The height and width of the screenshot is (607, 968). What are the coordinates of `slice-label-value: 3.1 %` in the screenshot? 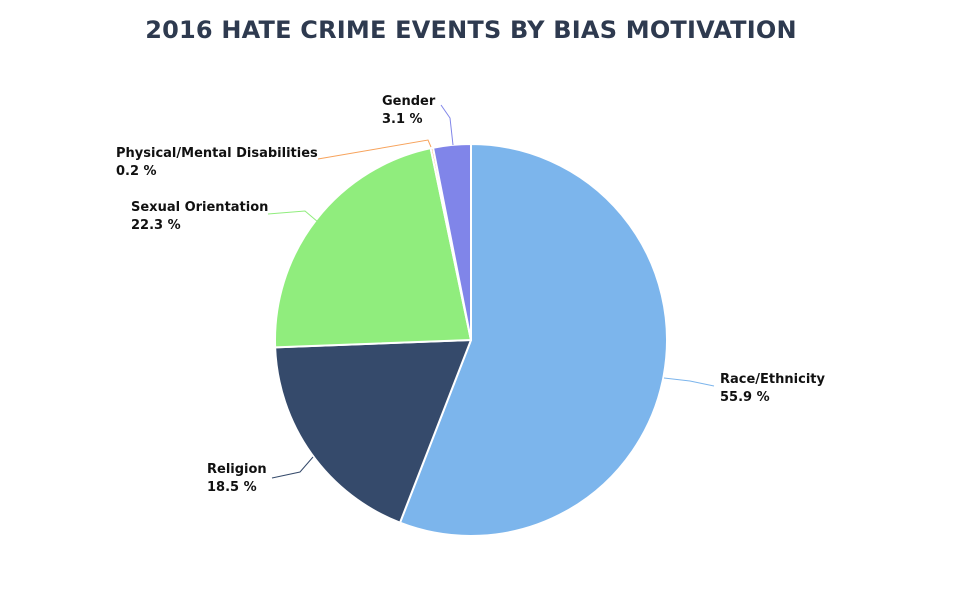 It's located at (402, 119).